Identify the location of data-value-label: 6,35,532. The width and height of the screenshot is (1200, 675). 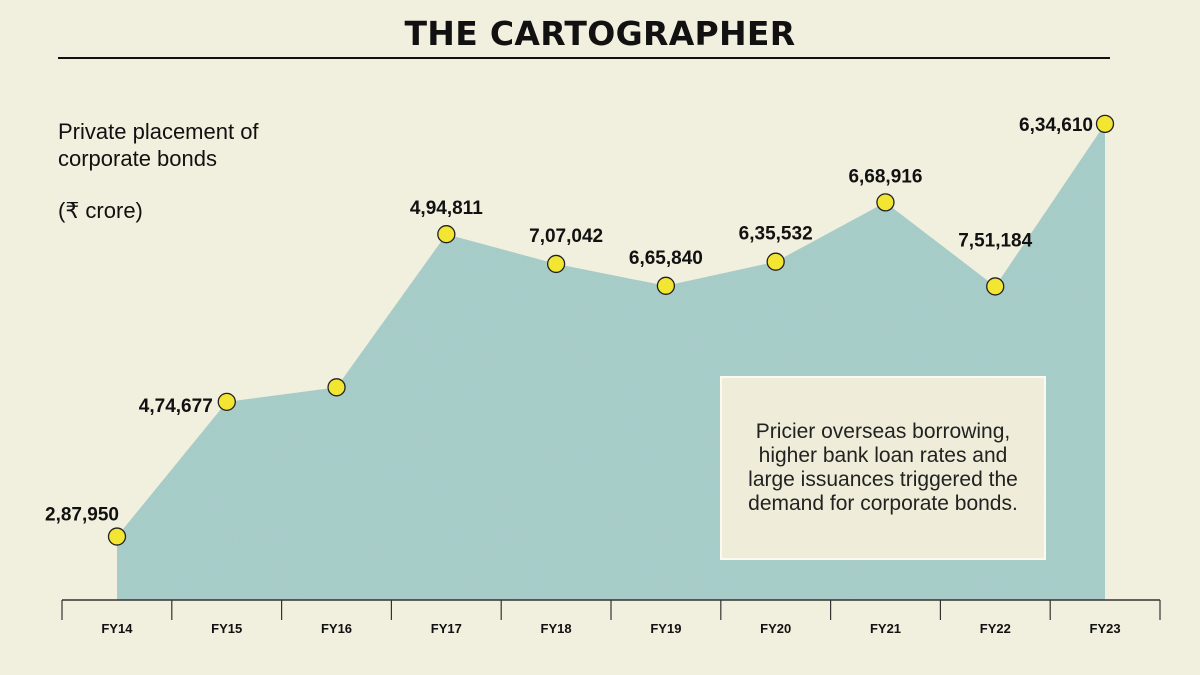
(776, 234).